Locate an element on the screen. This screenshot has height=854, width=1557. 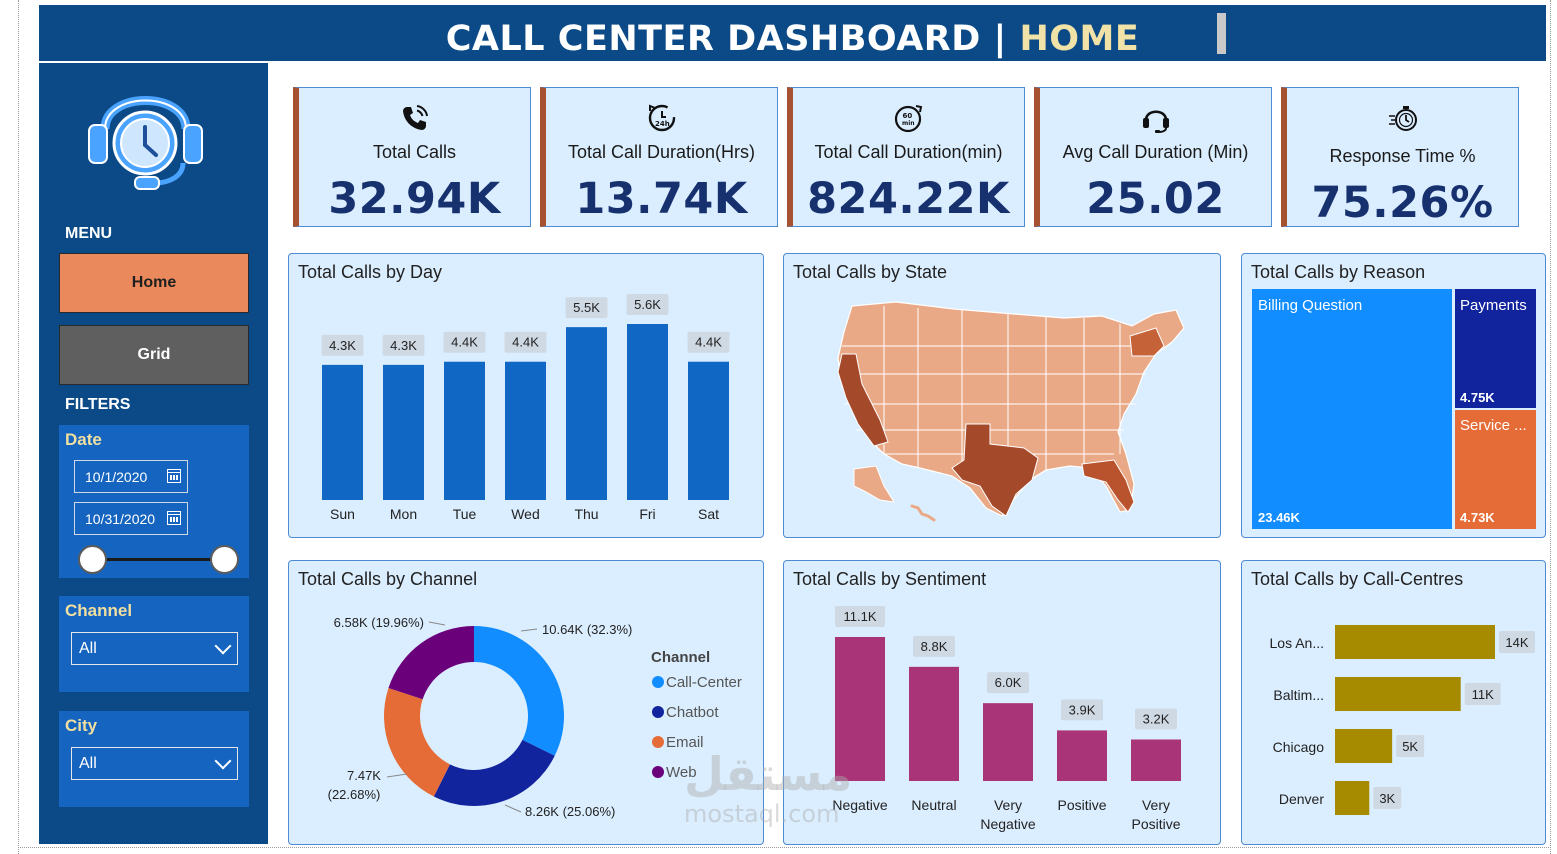
panel-title: Total Calls by Sentiment is located at coordinates (890, 579).